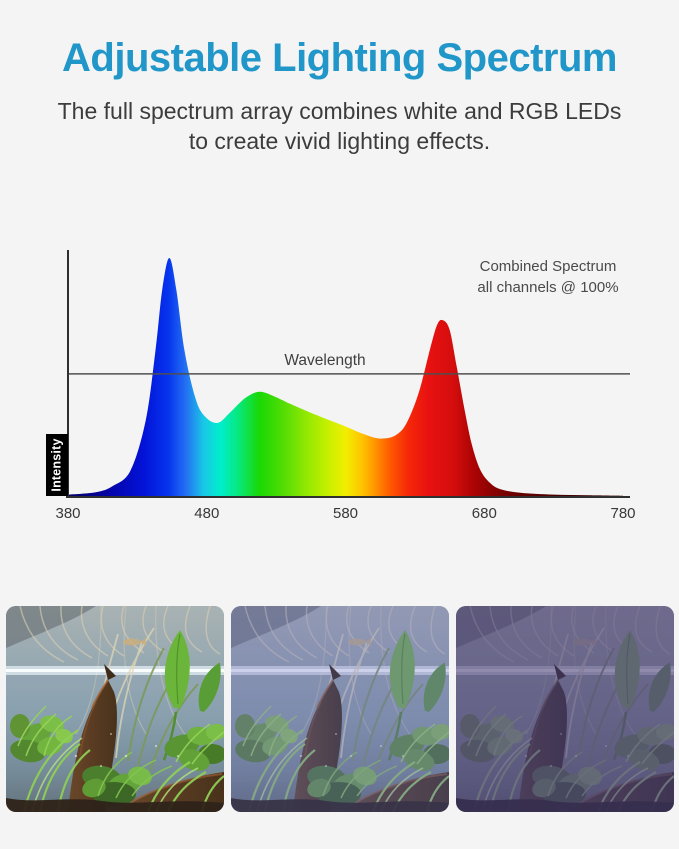  I want to click on annotation-line-1: Combined Spectrum, so click(548, 266).